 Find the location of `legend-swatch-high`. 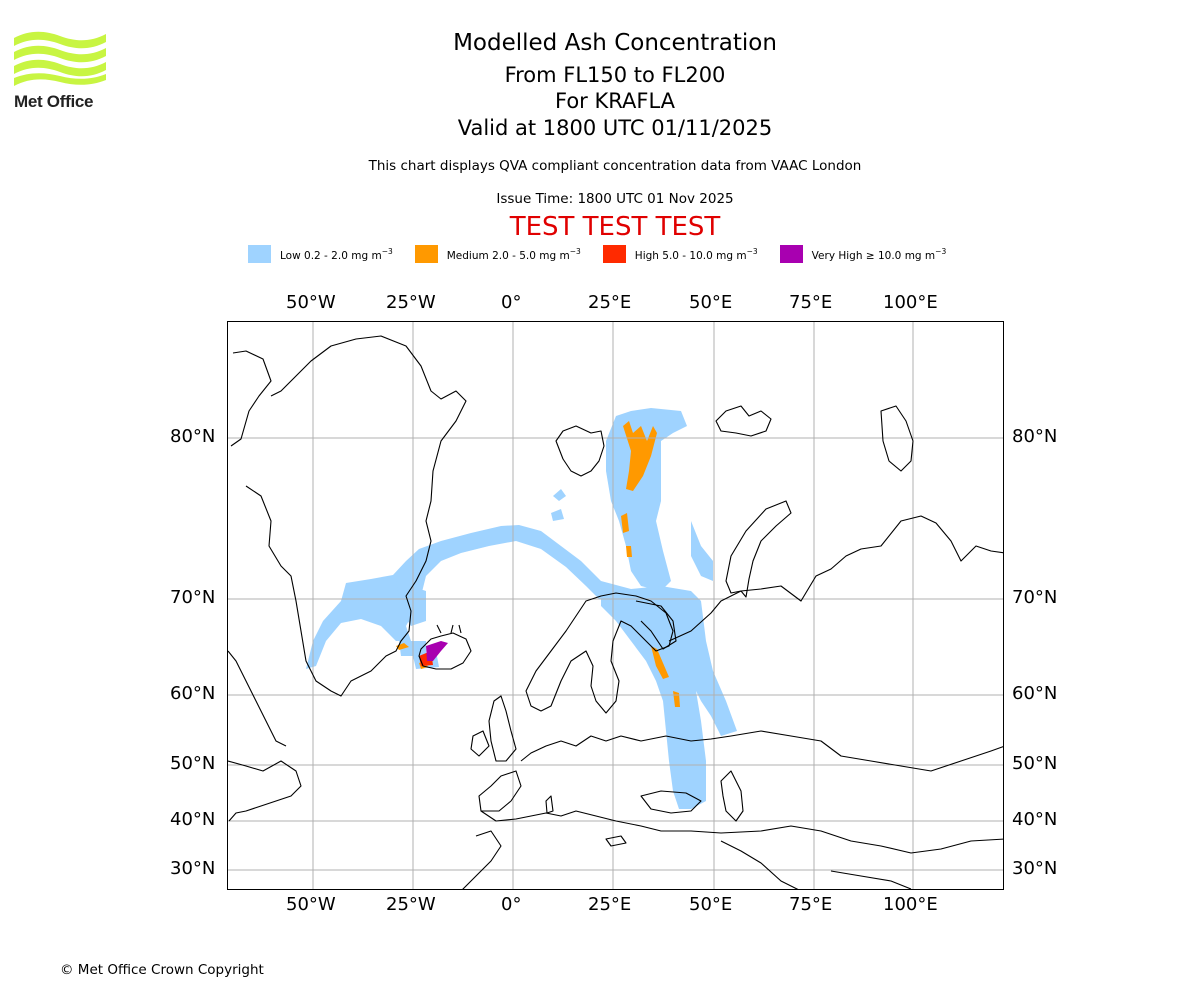

legend-swatch-high is located at coordinates (614, 254).